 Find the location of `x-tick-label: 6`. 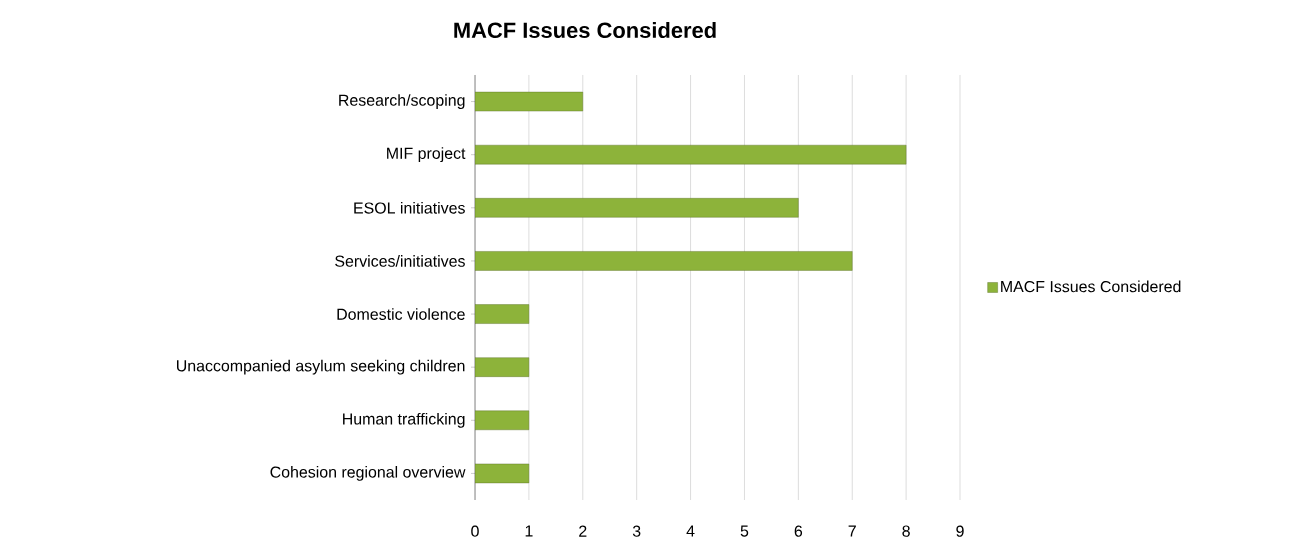

x-tick-label: 6 is located at coordinates (798, 531).